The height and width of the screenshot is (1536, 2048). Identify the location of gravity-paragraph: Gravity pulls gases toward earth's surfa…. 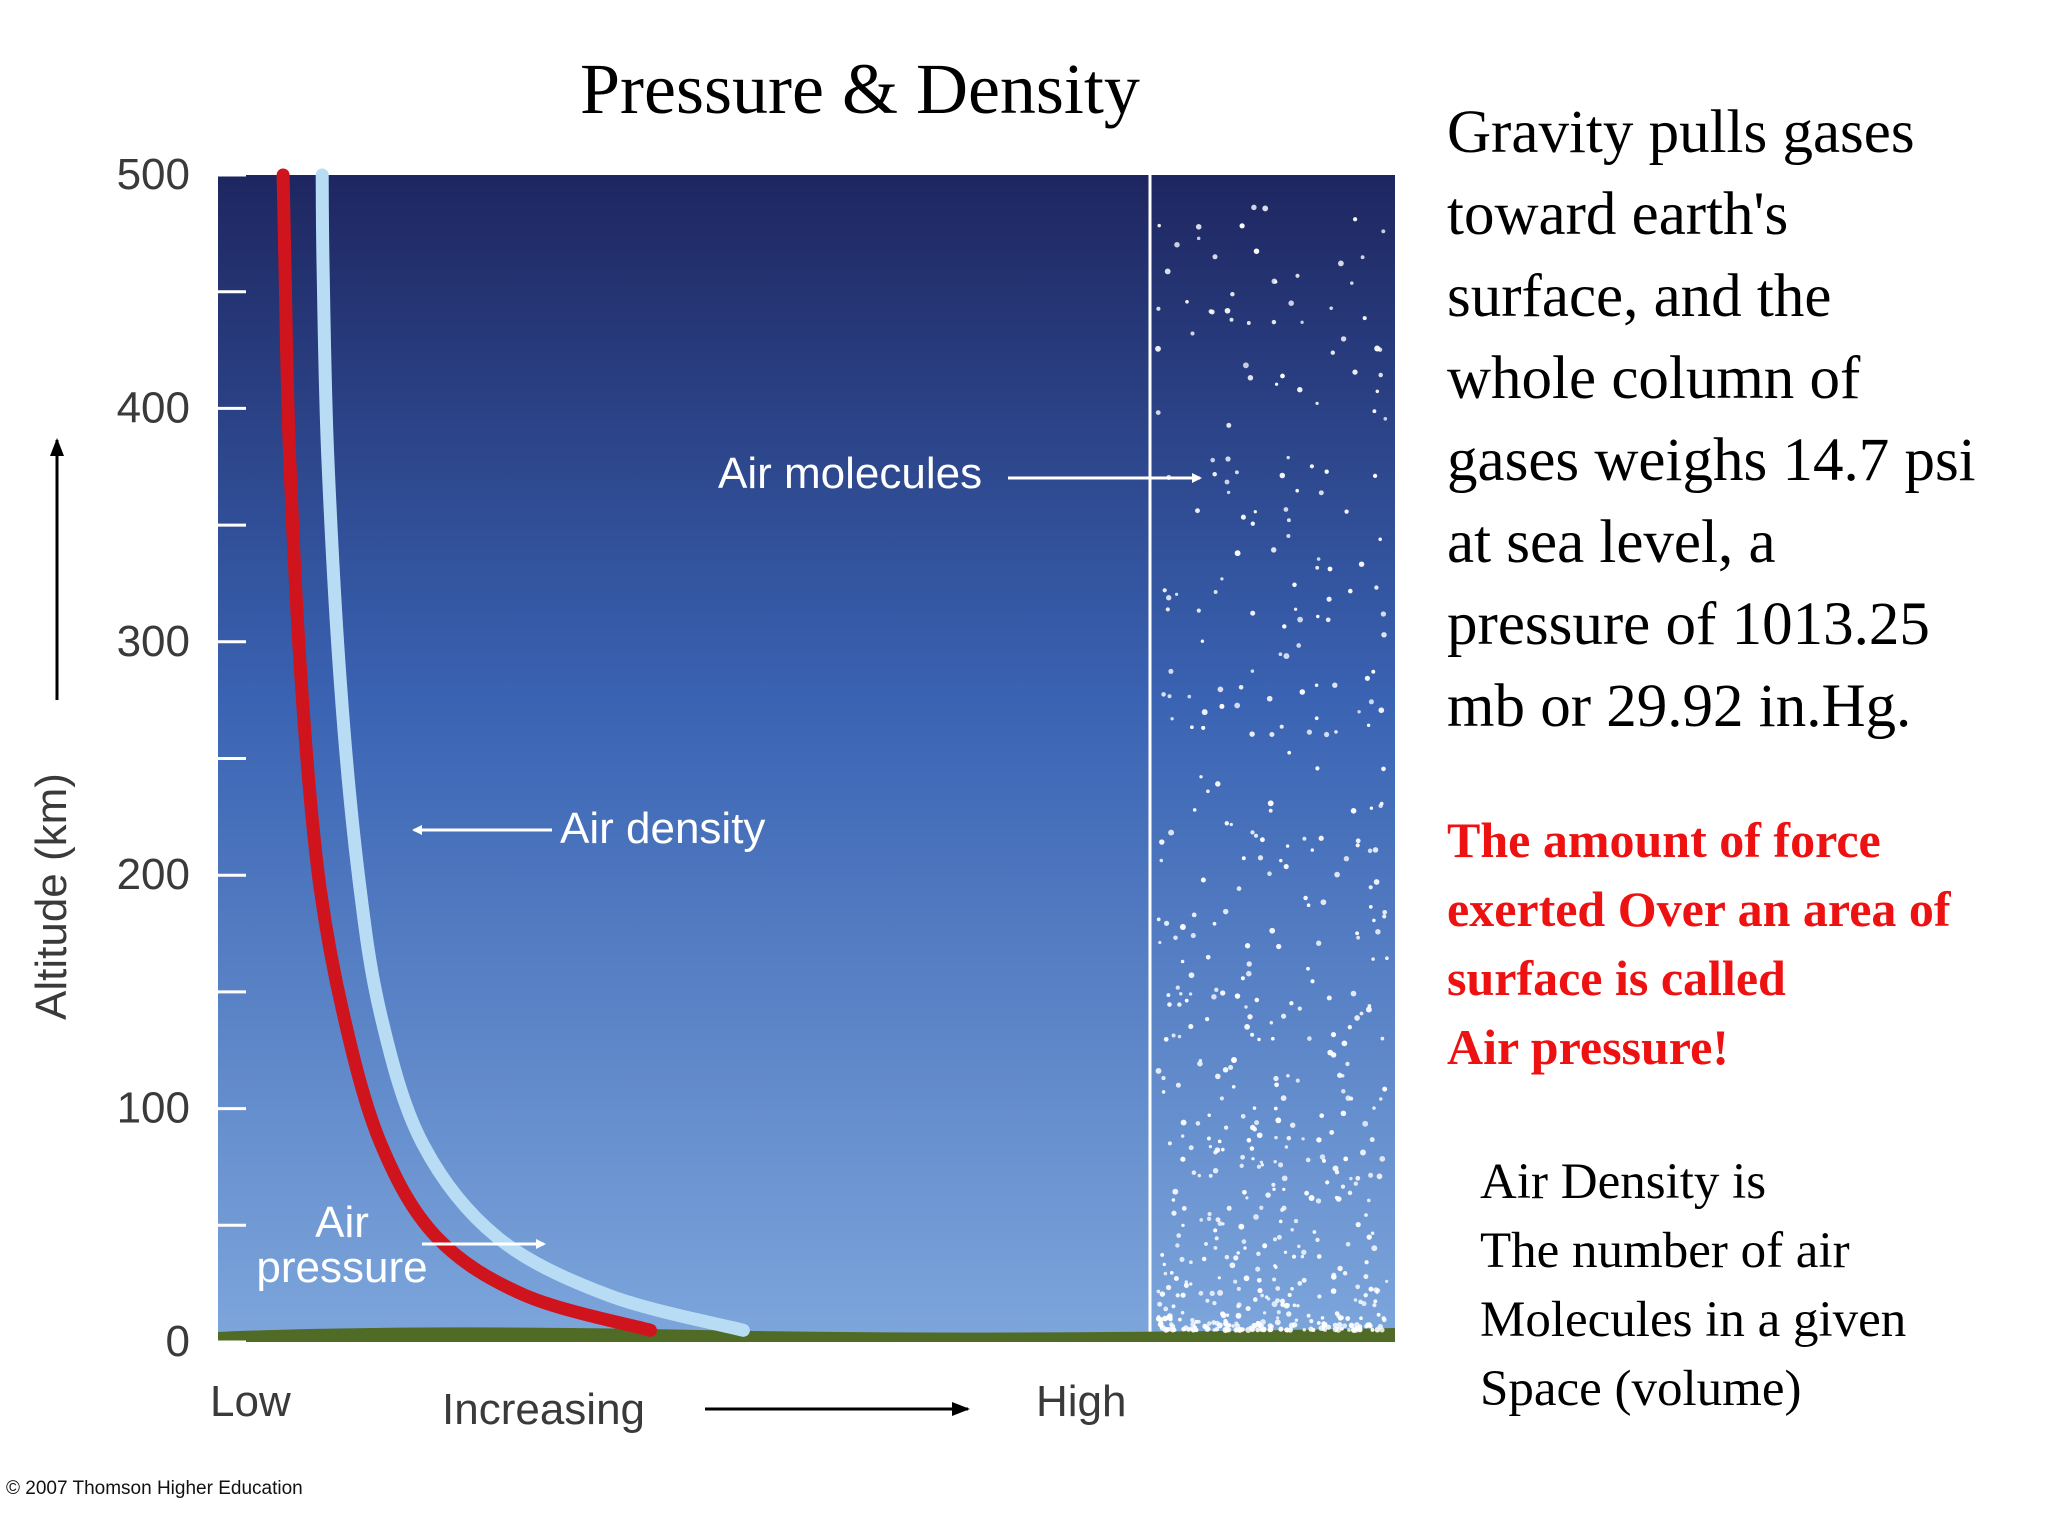
(1747, 420).